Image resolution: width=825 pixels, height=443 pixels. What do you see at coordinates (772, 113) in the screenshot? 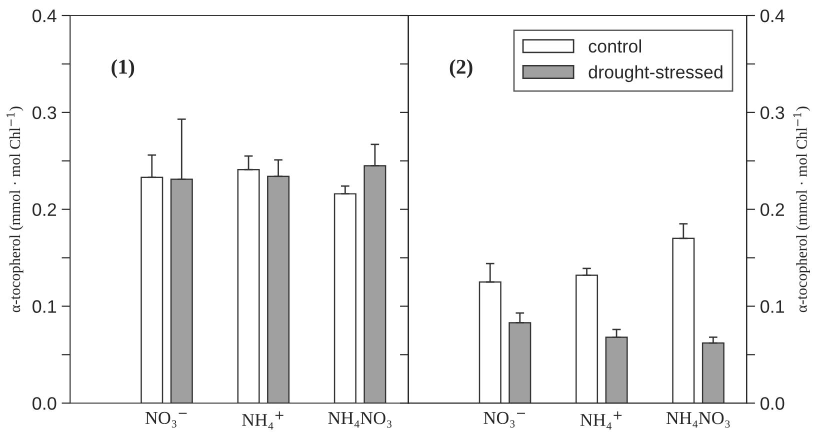
I see `y2-tick-label: 0.3` at bounding box center [772, 113].